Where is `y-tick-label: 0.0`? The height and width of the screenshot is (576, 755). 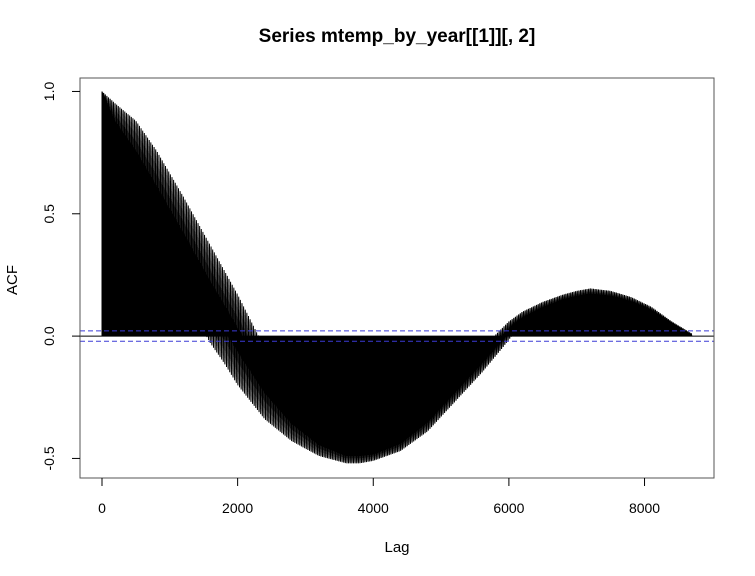
y-tick-label: 0.0 is located at coordinates (49, 336).